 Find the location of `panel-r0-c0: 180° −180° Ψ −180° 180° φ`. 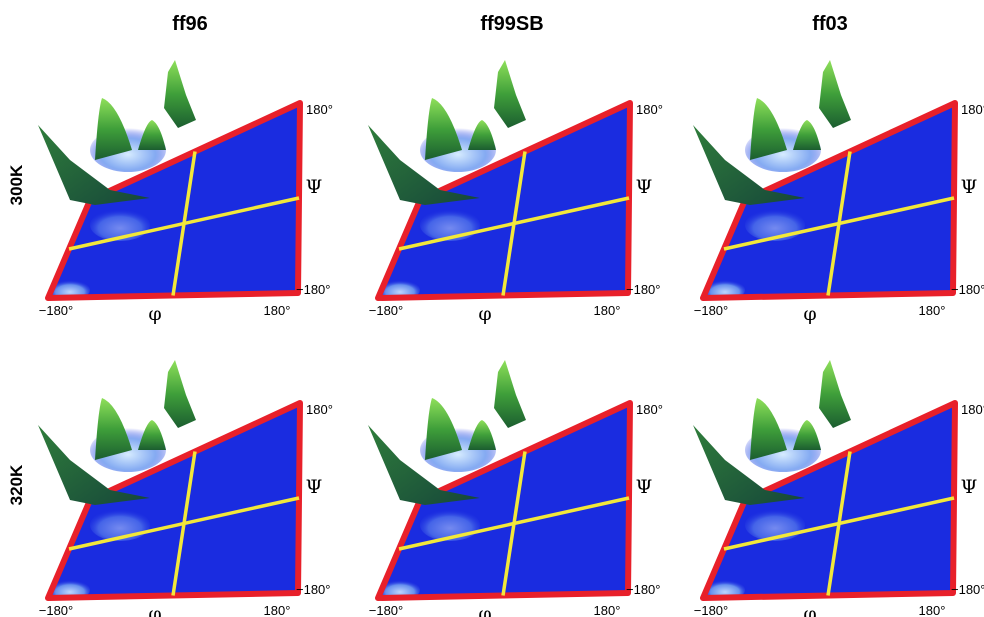

panel-r0-c0: 180° −180° Ψ −180° 180° φ is located at coordinates (185, 192).